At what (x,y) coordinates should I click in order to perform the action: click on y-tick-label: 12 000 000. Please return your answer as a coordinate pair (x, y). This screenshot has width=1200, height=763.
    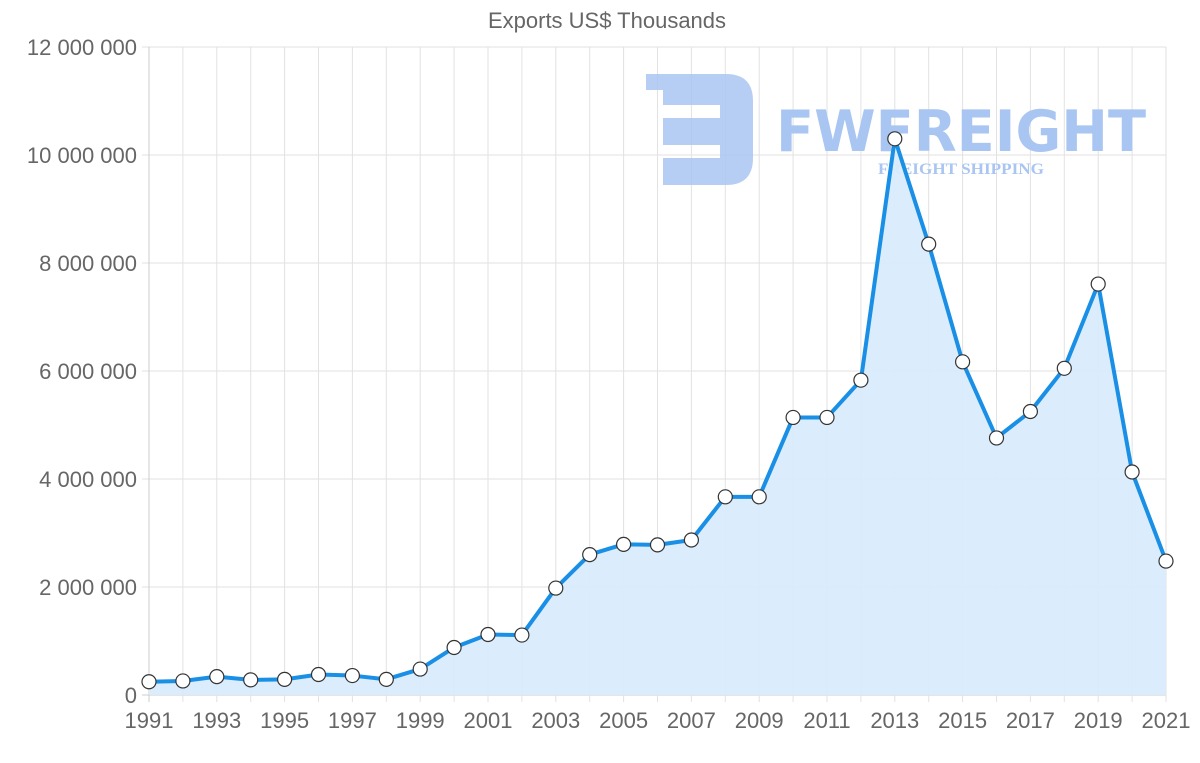
    Looking at the image, I should click on (82, 47).